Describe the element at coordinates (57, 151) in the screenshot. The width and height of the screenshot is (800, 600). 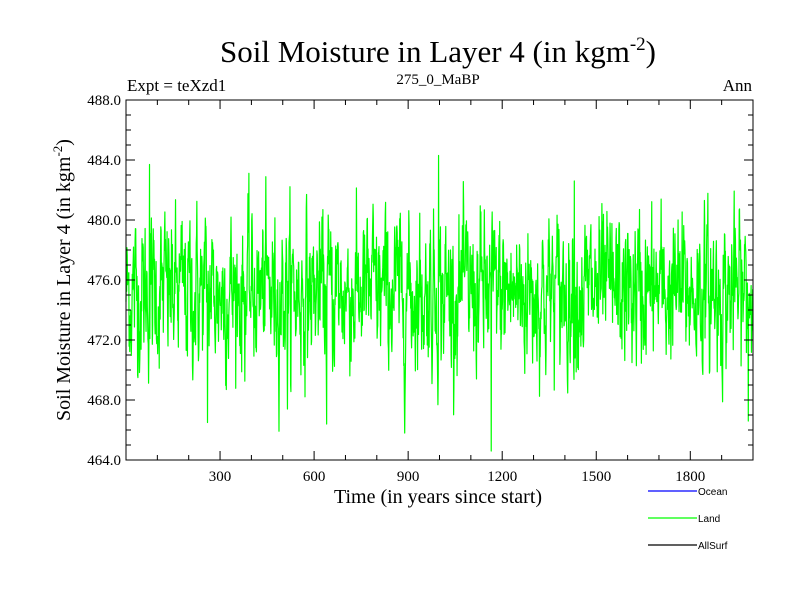
I see `y-axis-label-superscript: -2` at that location.